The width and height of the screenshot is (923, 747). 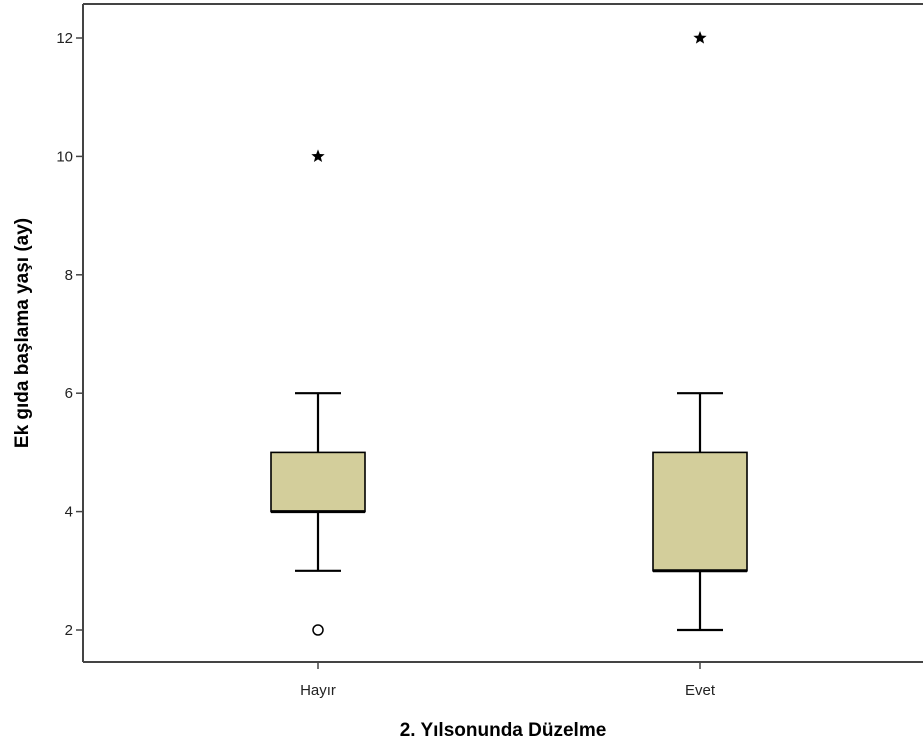 I want to click on x-tick-label: Hayır, so click(x=318, y=690).